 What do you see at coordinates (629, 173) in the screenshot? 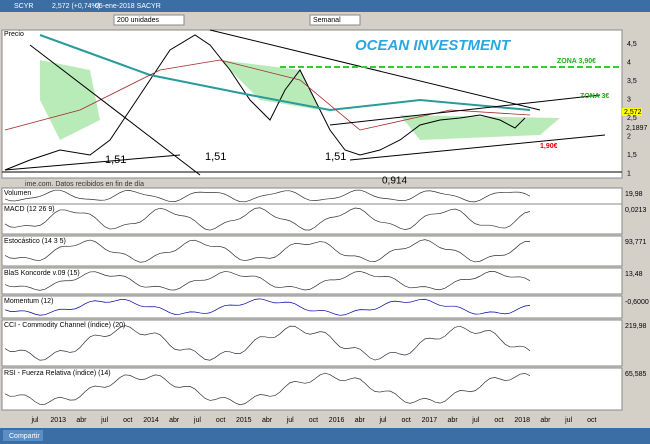
I see `y-tick-label: 1` at bounding box center [629, 173].